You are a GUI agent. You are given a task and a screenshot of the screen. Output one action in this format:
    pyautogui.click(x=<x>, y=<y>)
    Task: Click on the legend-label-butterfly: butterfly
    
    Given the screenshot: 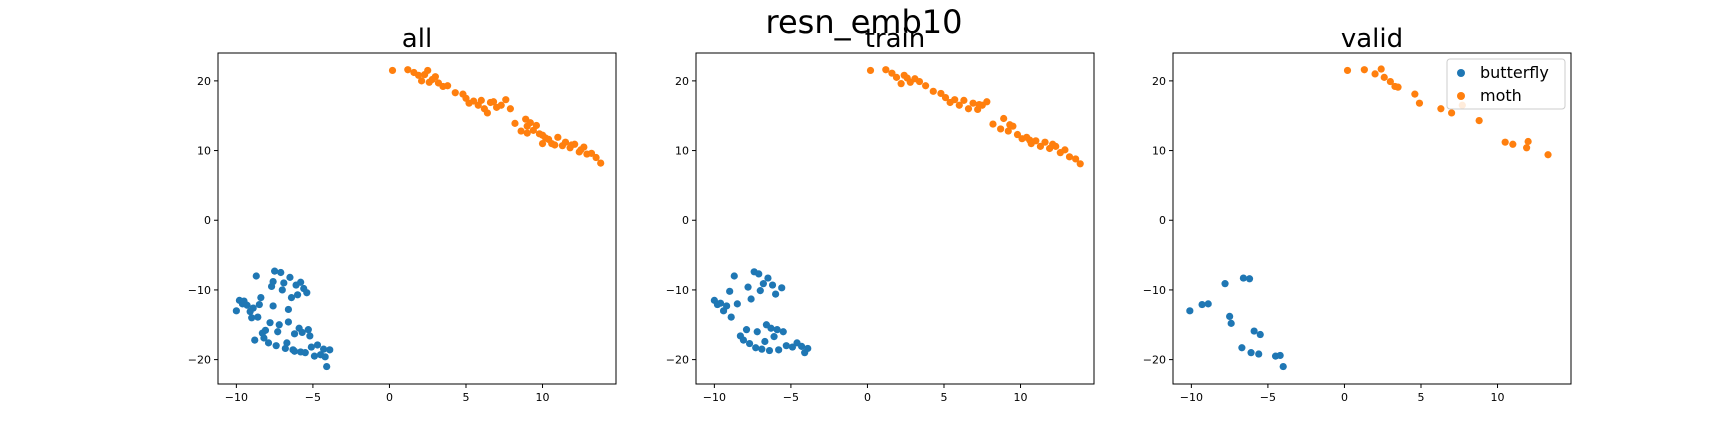 What is the action you would take?
    pyautogui.click(x=1514, y=72)
    